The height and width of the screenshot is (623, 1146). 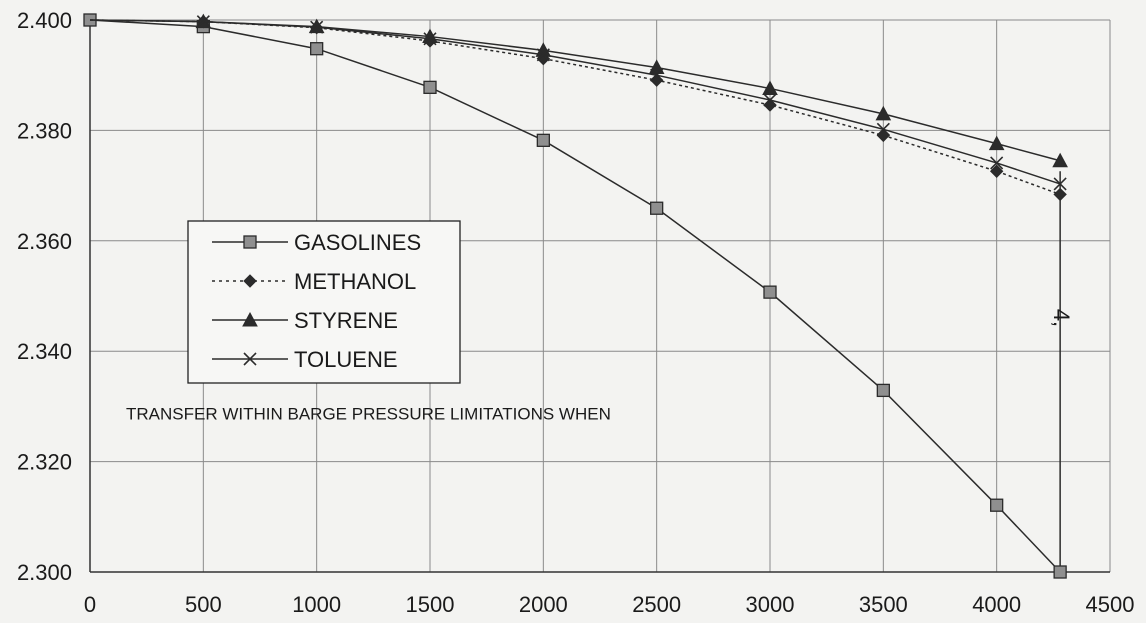 I want to click on legend-label-styrene: STYRENE, so click(x=346, y=320).